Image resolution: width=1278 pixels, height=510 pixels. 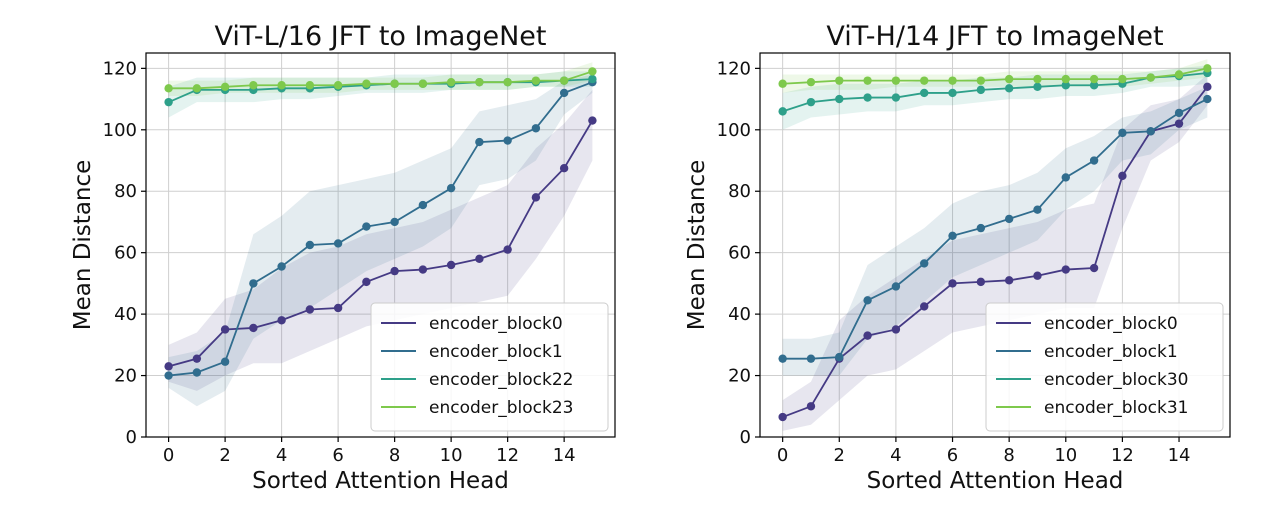 What do you see at coordinates (83, 245) in the screenshot?
I see `y-axis-label: Mean Distance` at bounding box center [83, 245].